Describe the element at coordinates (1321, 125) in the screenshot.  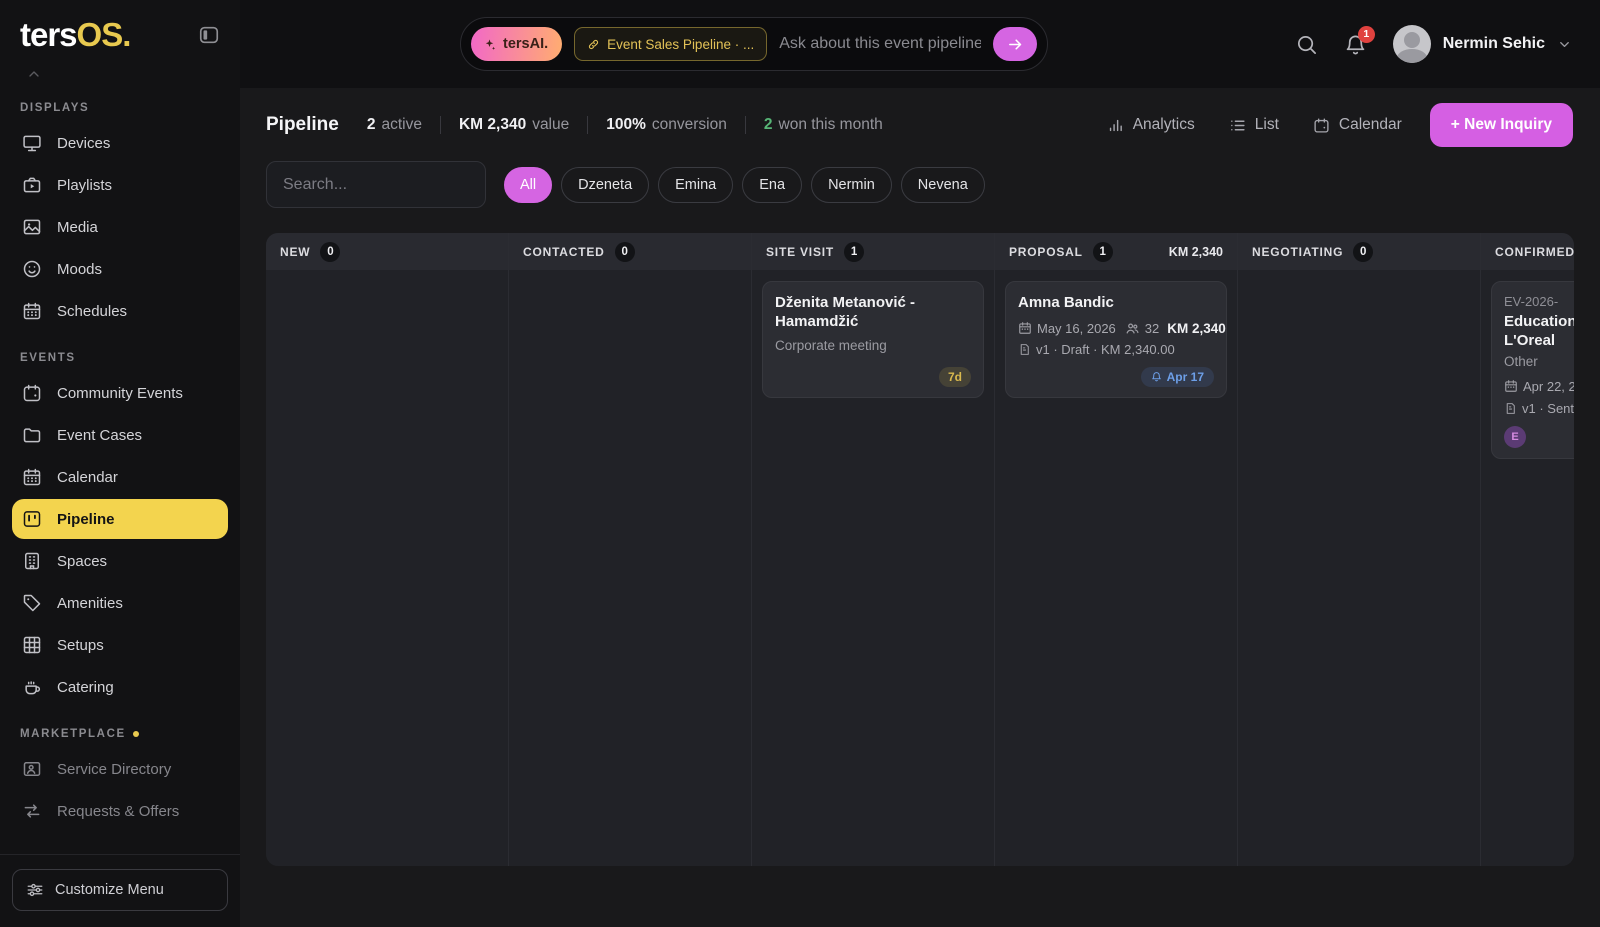
I see `calendar-icon` at that location.